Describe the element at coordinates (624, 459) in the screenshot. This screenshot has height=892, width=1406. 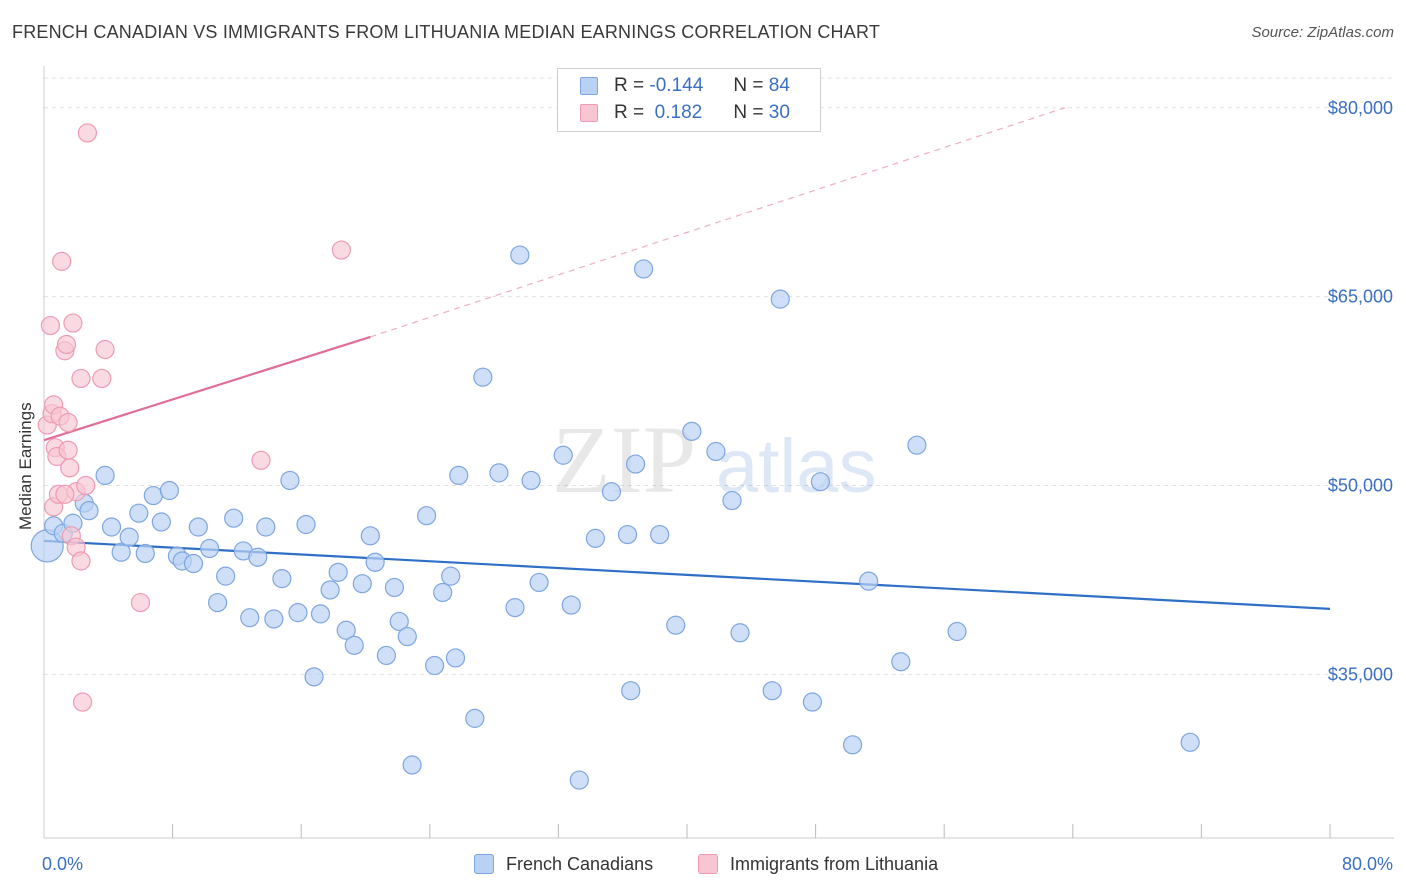
I see `watermark-zip: ZIP` at that location.